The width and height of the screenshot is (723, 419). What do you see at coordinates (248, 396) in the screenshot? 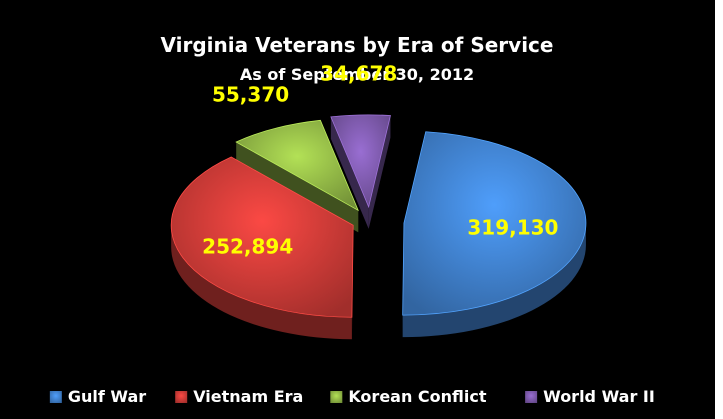
I see `legend-label-vietnam-era: Vietnam Era` at bounding box center [248, 396].